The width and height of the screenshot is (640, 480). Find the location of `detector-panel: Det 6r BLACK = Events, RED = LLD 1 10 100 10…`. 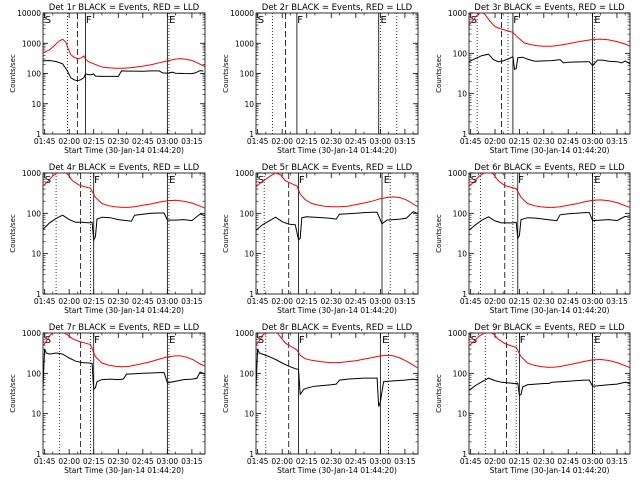

detector-panel: Det 6r BLACK = Events, RED = LLD 1 10 100 10… is located at coordinates (533, 239).